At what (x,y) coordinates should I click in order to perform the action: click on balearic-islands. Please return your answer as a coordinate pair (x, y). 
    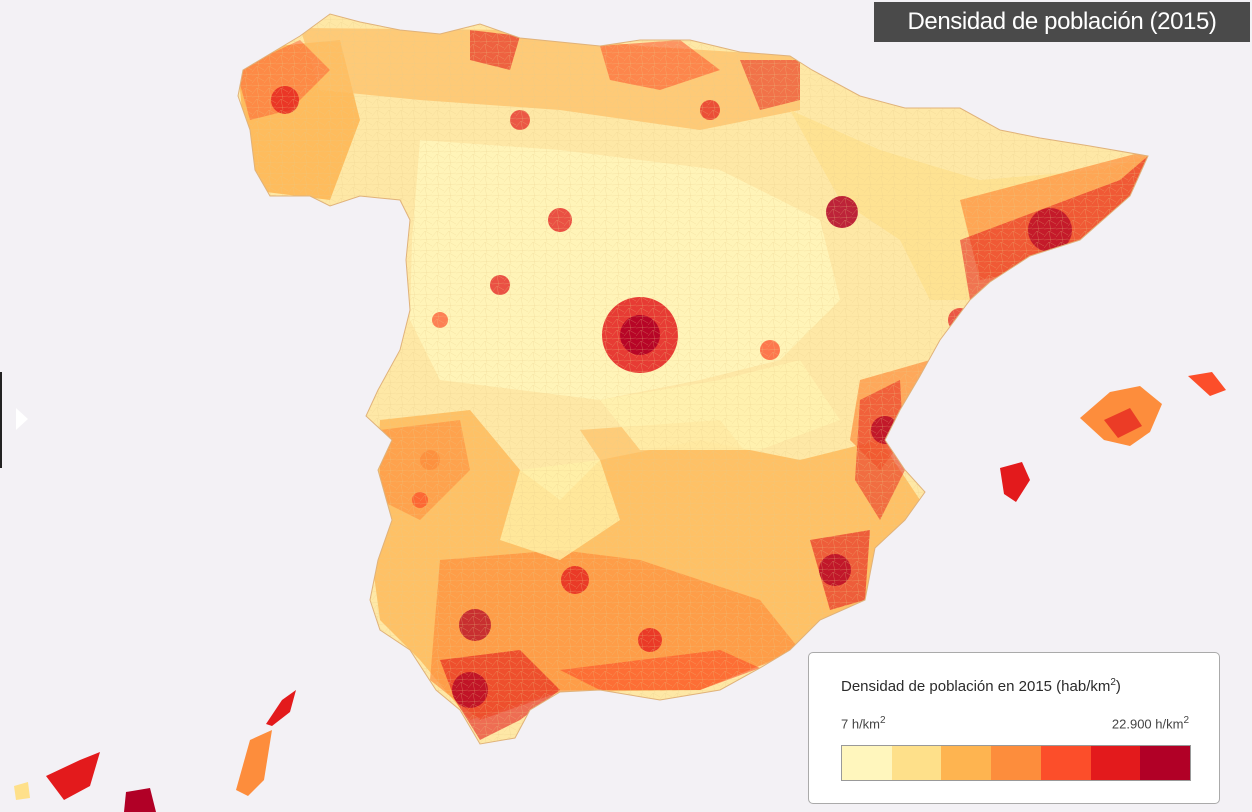
    Looking at the image, I should click on (1113, 437).